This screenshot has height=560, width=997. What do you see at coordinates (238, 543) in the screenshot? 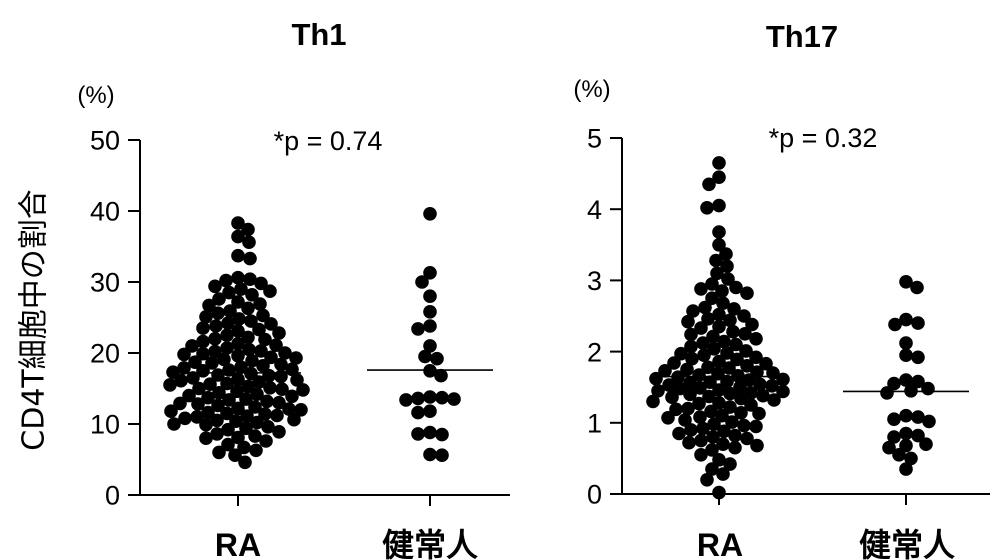
I see `category-label-ra: RA` at bounding box center [238, 543].